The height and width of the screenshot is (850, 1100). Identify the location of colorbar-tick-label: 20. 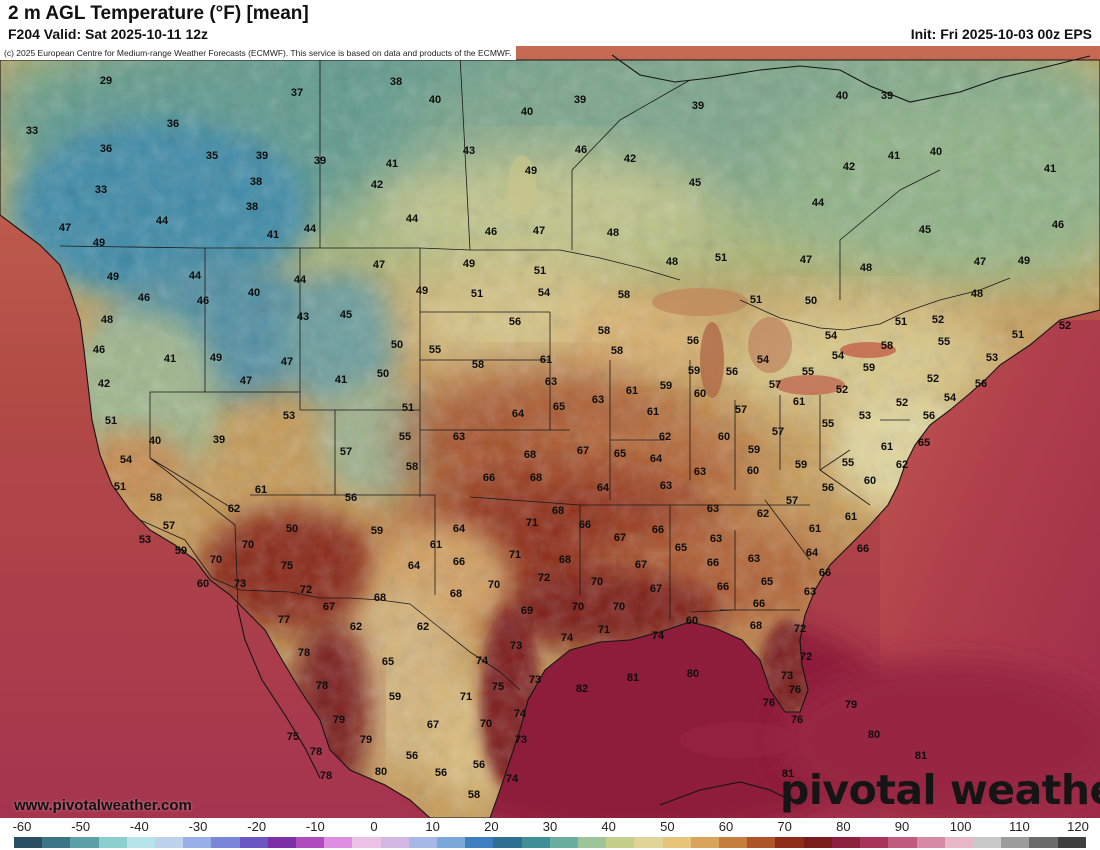
(491, 826).